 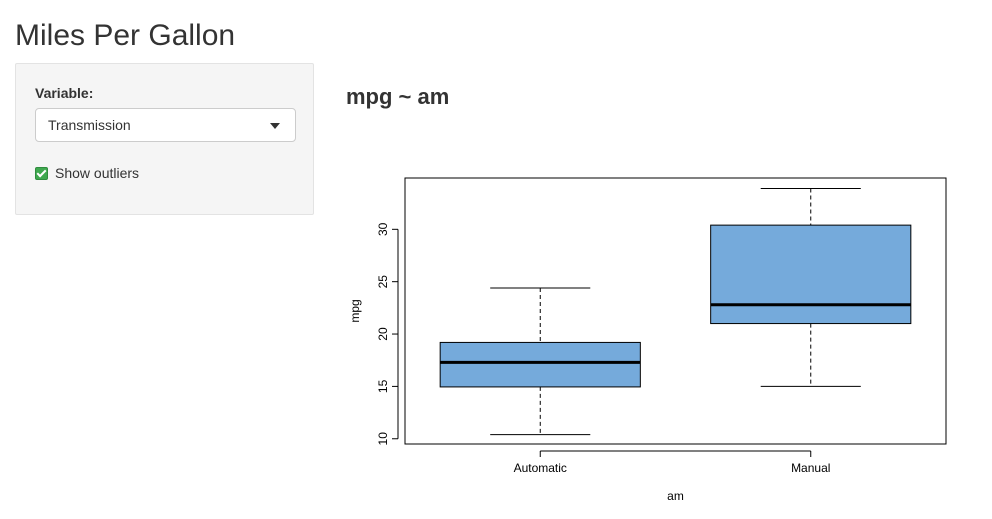 What do you see at coordinates (89, 125) in the screenshot?
I see `variable-select-value: Transmission` at bounding box center [89, 125].